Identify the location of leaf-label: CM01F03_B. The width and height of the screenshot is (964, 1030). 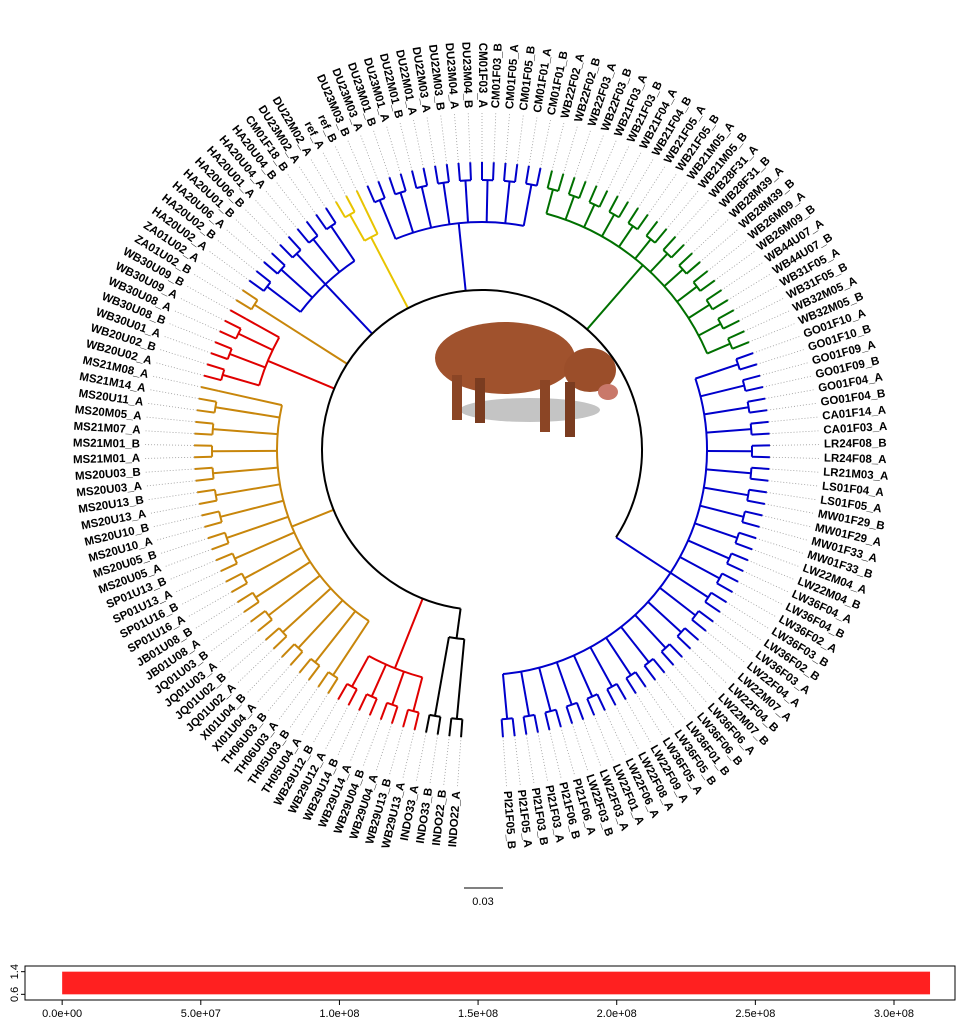
(497, 76).